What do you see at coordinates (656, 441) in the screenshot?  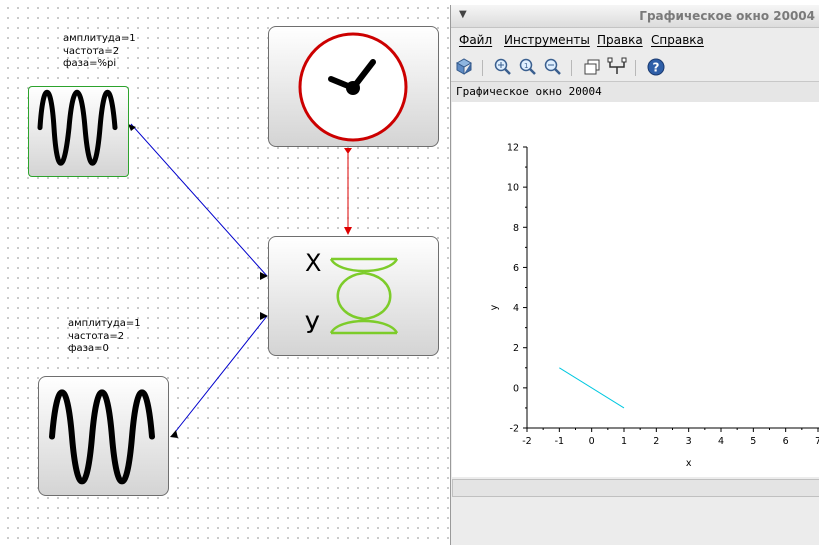 I see `x-tick-label: 2` at bounding box center [656, 441].